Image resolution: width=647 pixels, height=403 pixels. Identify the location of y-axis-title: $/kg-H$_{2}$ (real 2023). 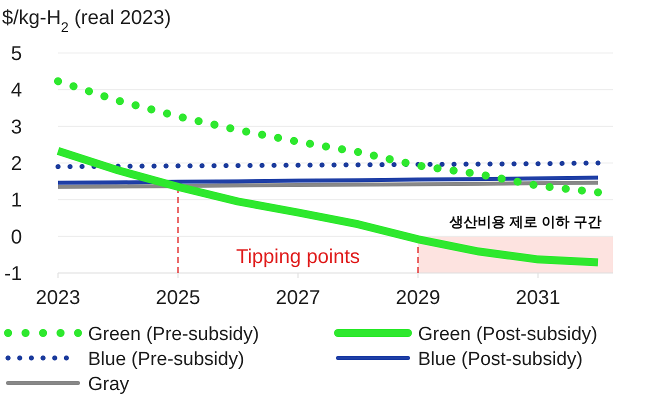
(86, 21).